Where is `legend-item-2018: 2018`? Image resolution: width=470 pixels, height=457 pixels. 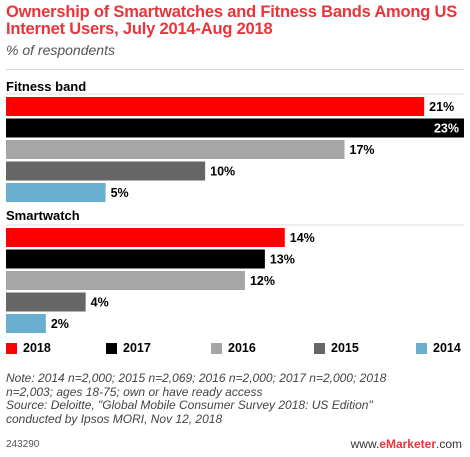
legend-item-2018: 2018 is located at coordinates (28, 348).